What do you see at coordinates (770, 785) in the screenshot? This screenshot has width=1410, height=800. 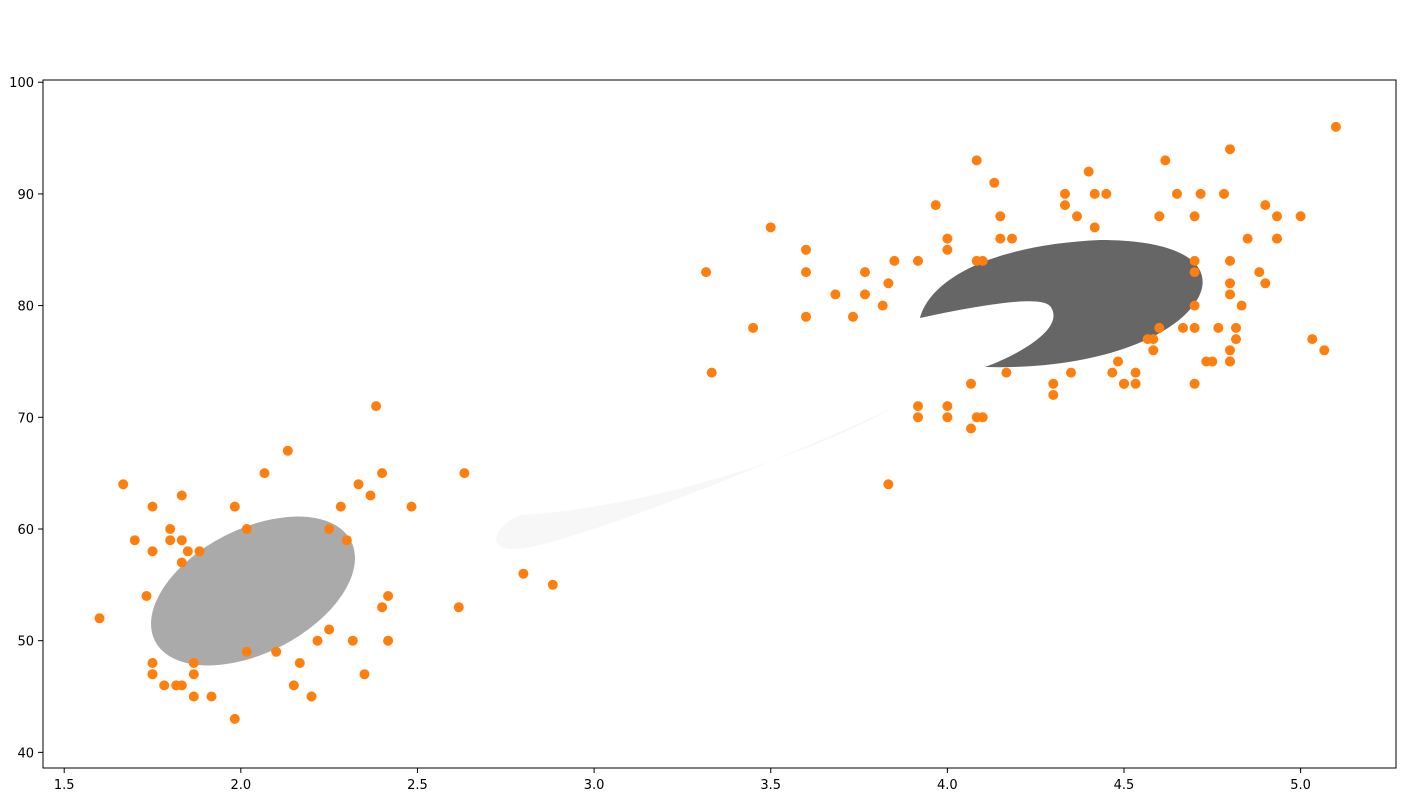 I see `x-tick-label: 3.5` at bounding box center [770, 785].